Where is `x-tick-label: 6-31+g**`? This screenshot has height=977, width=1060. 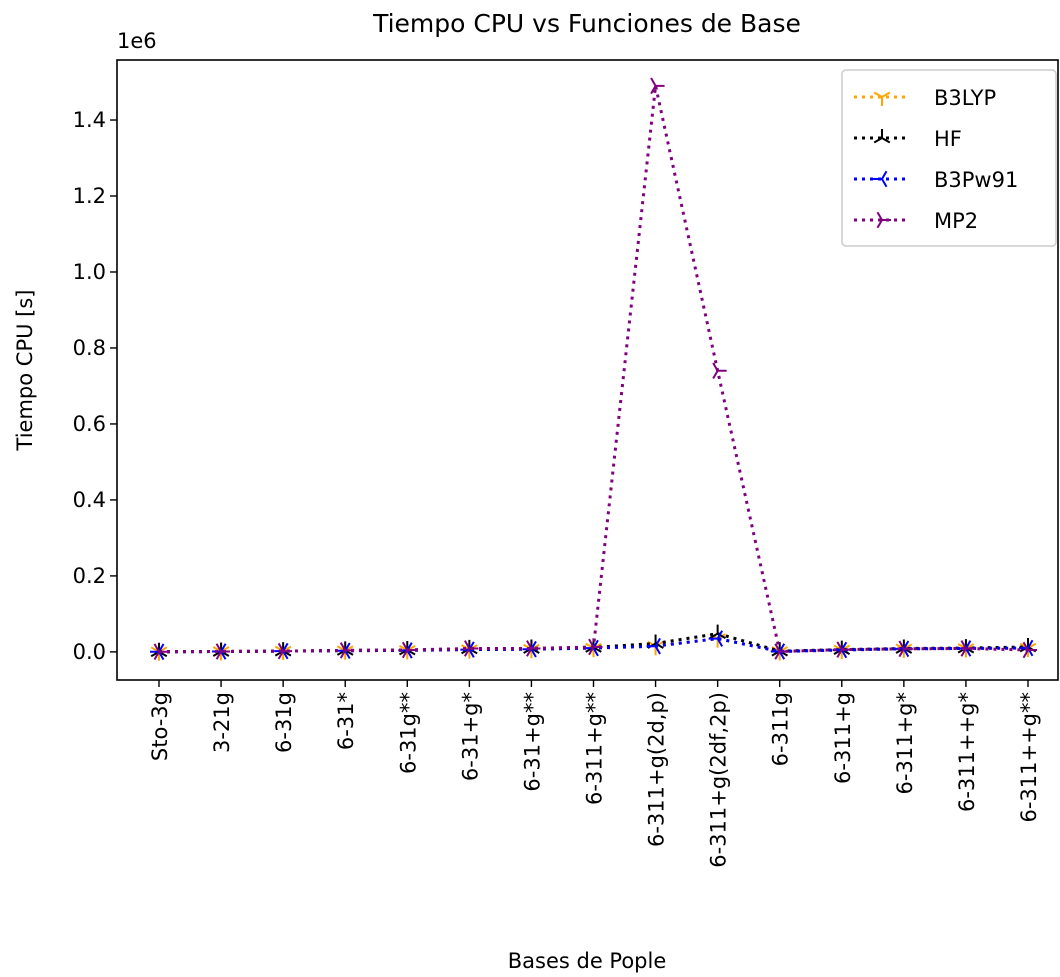
x-tick-label: 6-31+g** is located at coordinates (532, 742).